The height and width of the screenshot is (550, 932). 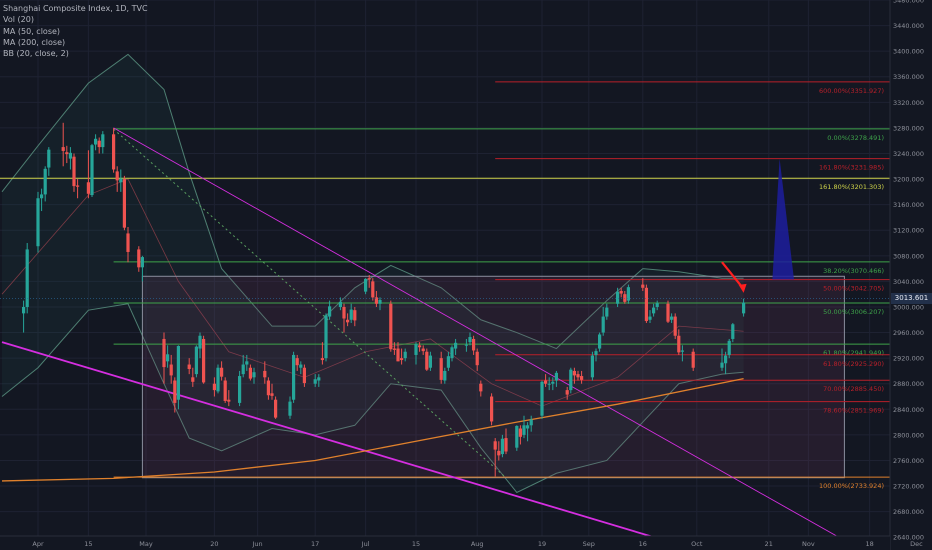 What do you see at coordinates (908, 512) in the screenshot?
I see `price-axis-tick-label: 2680.000` at bounding box center [908, 512].